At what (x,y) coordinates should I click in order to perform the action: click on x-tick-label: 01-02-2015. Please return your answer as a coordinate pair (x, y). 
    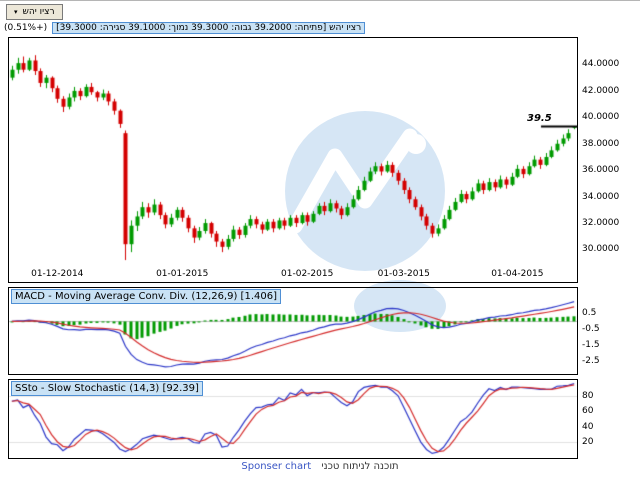
    Looking at the image, I should click on (307, 274).